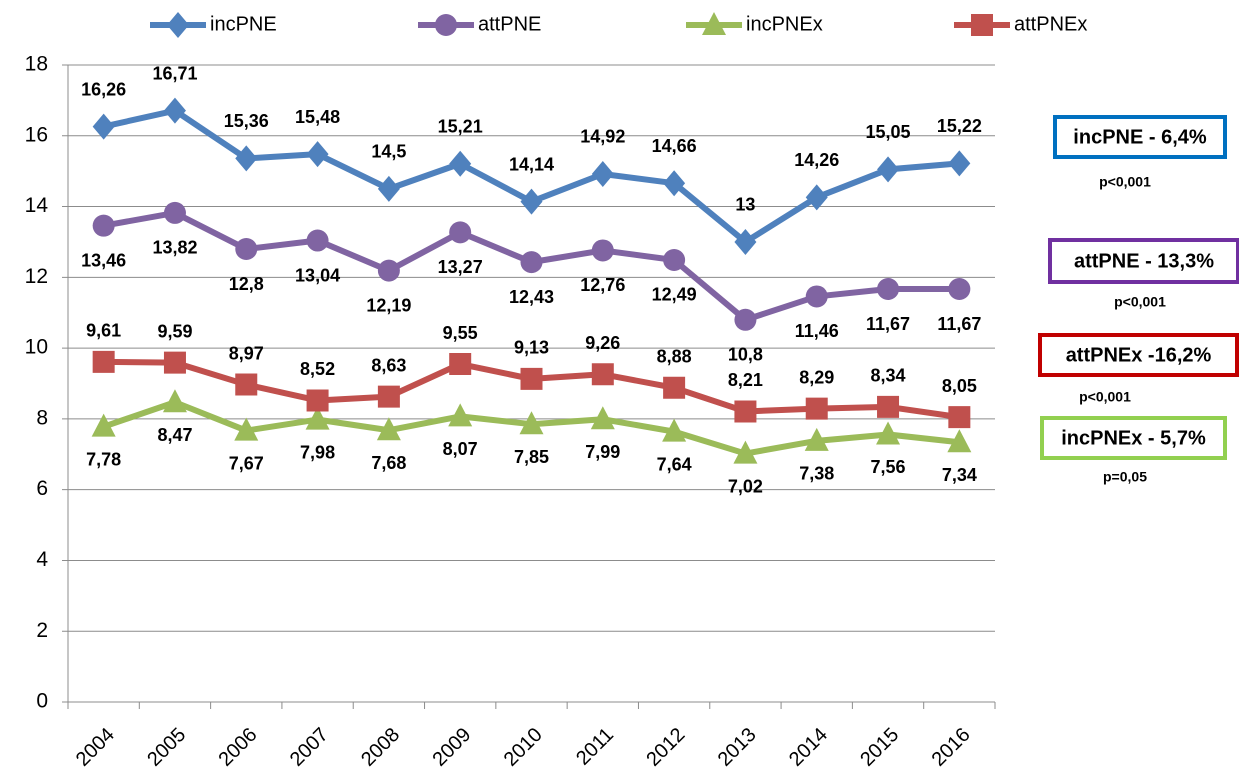 Image resolution: width=1239 pixels, height=771 pixels. Describe the element at coordinates (103, 459) in the screenshot. I see `data-label: 7,78` at that location.